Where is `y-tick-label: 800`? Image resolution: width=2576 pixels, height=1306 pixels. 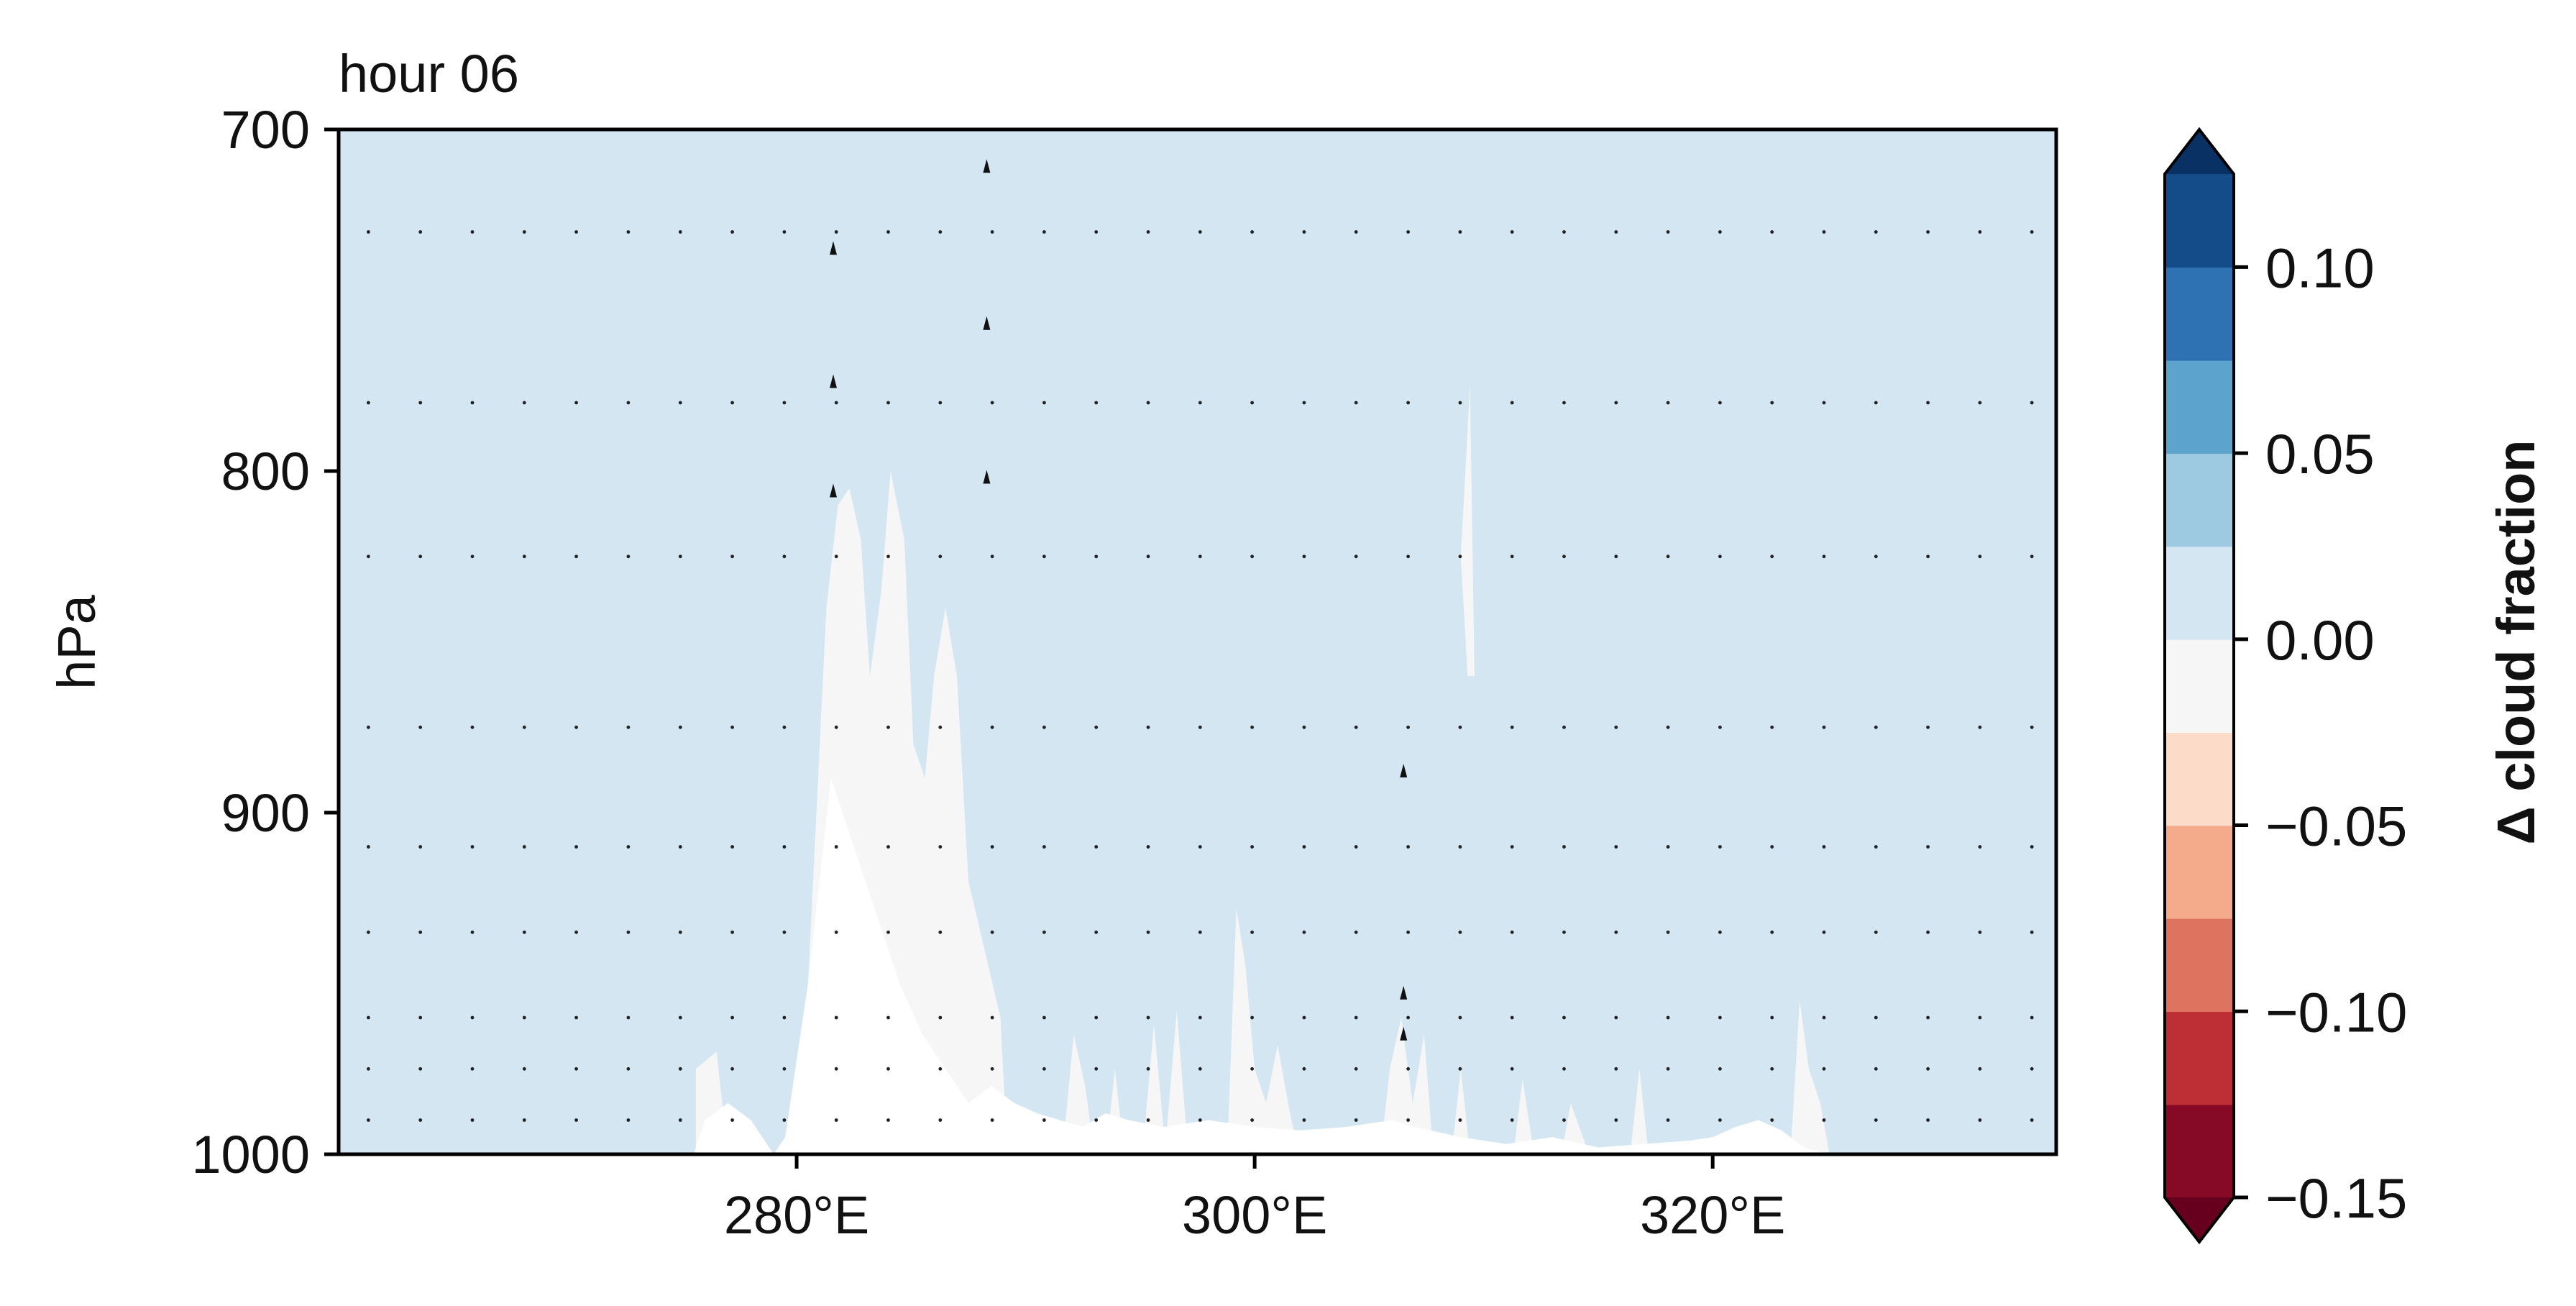 y-tick-label: 800 is located at coordinates (265, 471).